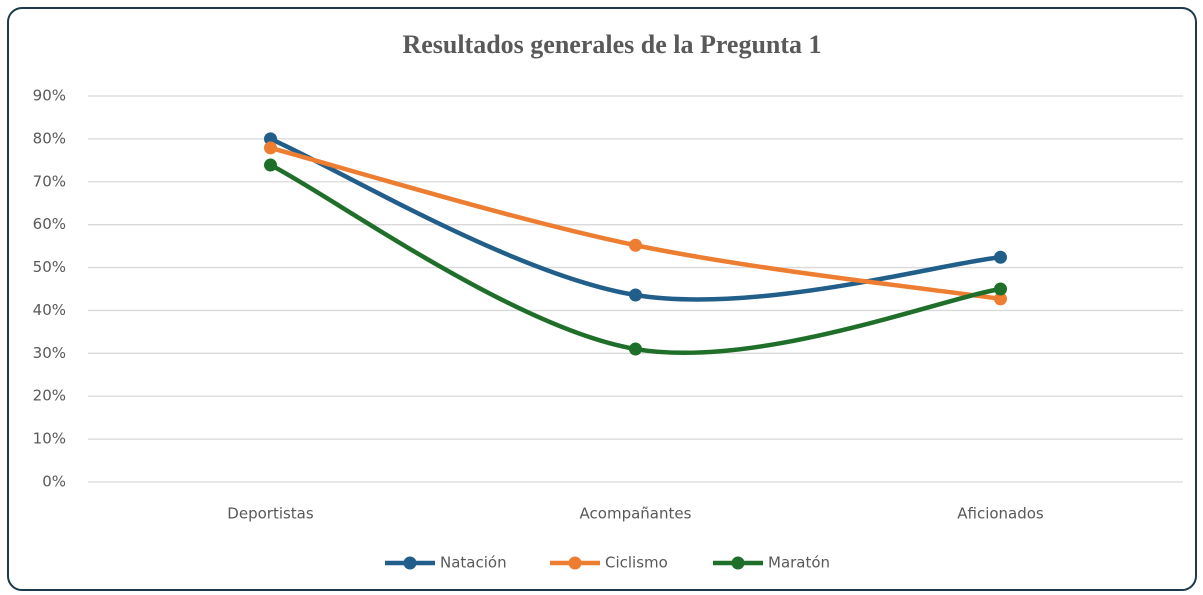 This screenshot has height=595, width=1203. I want to click on legend-label: Maratón, so click(799, 563).